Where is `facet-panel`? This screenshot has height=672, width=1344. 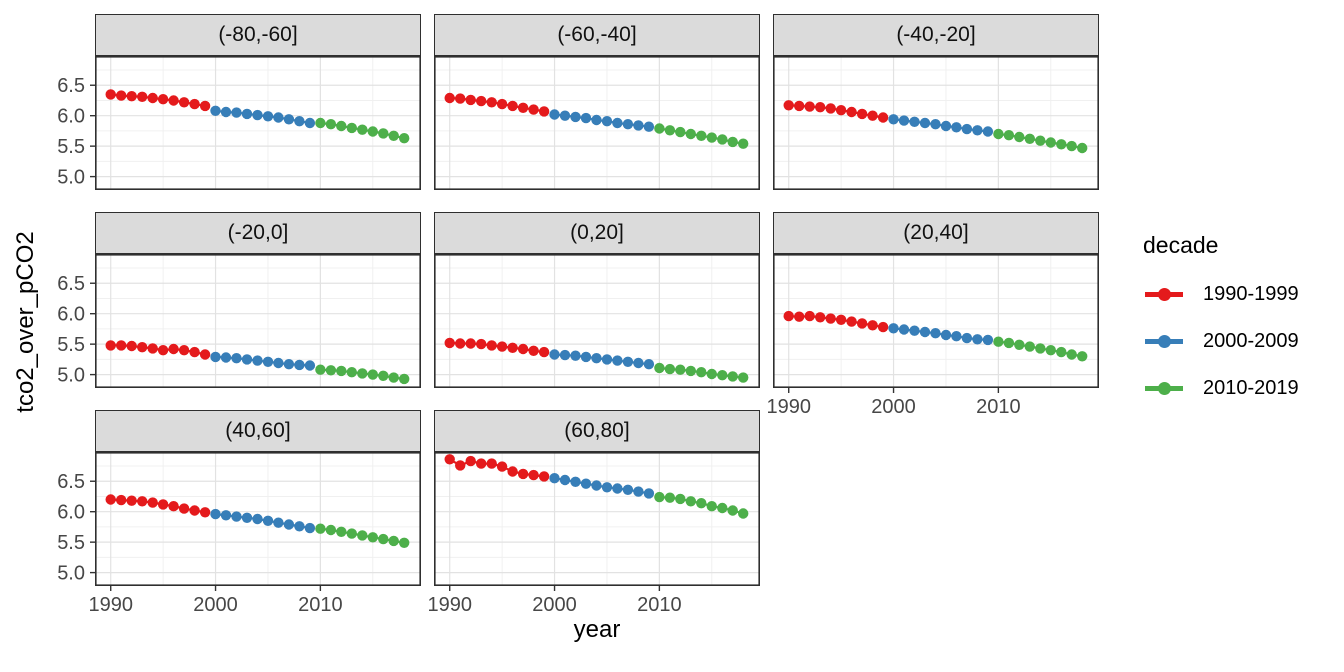 facet-panel is located at coordinates (936, 123).